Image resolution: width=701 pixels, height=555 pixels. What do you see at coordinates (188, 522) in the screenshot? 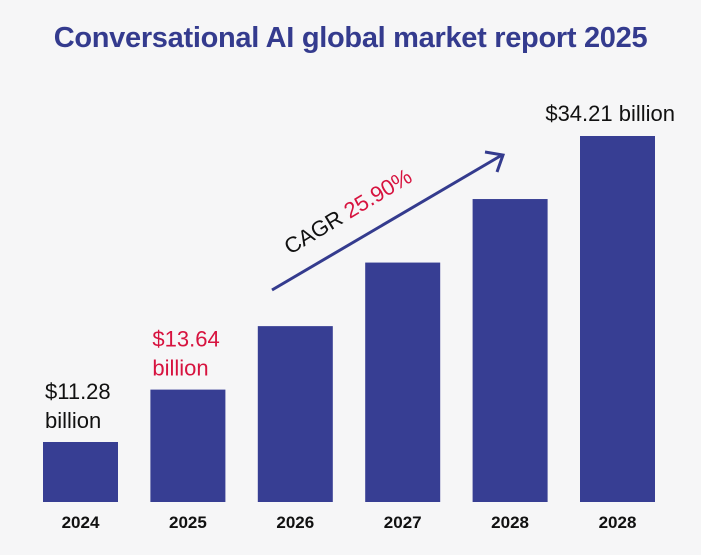
I see `x-tick-label: 2025` at bounding box center [188, 522].